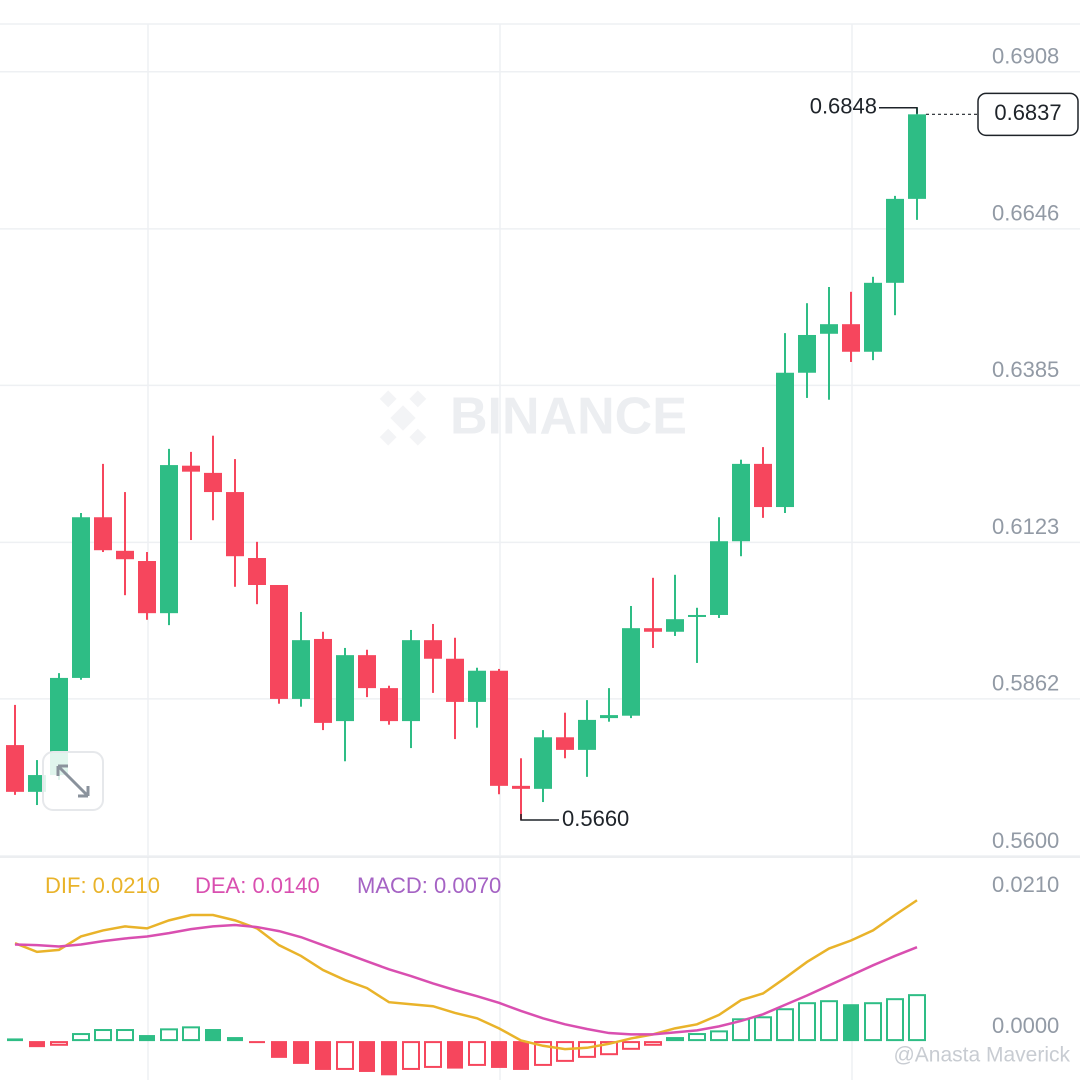 This screenshot has width=1080, height=1080. Describe the element at coordinates (1025, 1025) in the screenshot. I see `y-tick-label: 0.0000` at that location.